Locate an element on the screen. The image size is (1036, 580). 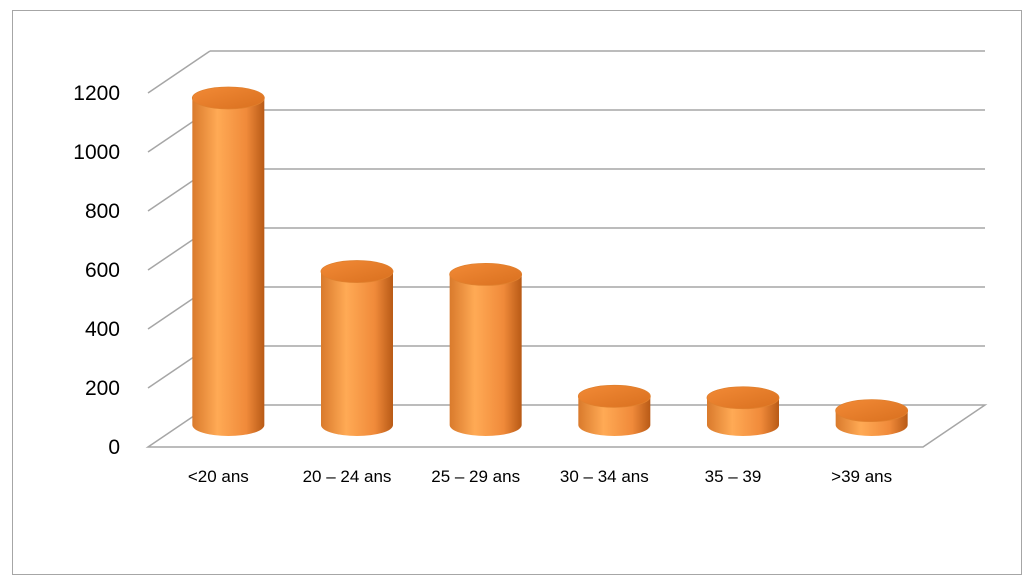
y-axis-tick-labels: 0 200 400 600 800 1000 1200 is located at coordinates (96, 270).